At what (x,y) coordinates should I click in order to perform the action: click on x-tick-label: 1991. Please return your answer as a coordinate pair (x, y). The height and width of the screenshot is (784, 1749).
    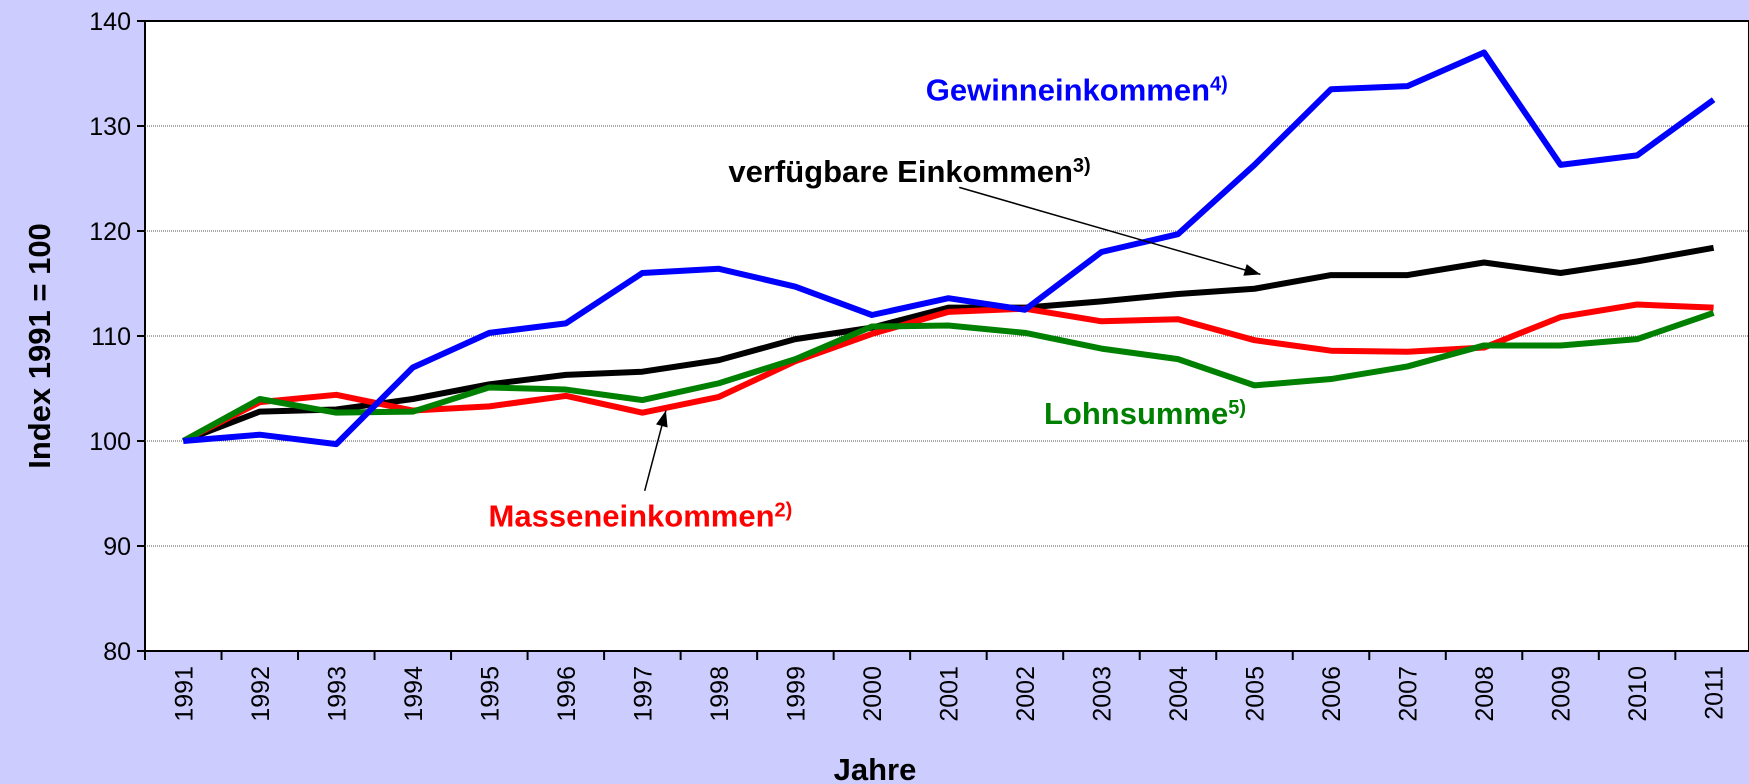
    Looking at the image, I should click on (184, 694).